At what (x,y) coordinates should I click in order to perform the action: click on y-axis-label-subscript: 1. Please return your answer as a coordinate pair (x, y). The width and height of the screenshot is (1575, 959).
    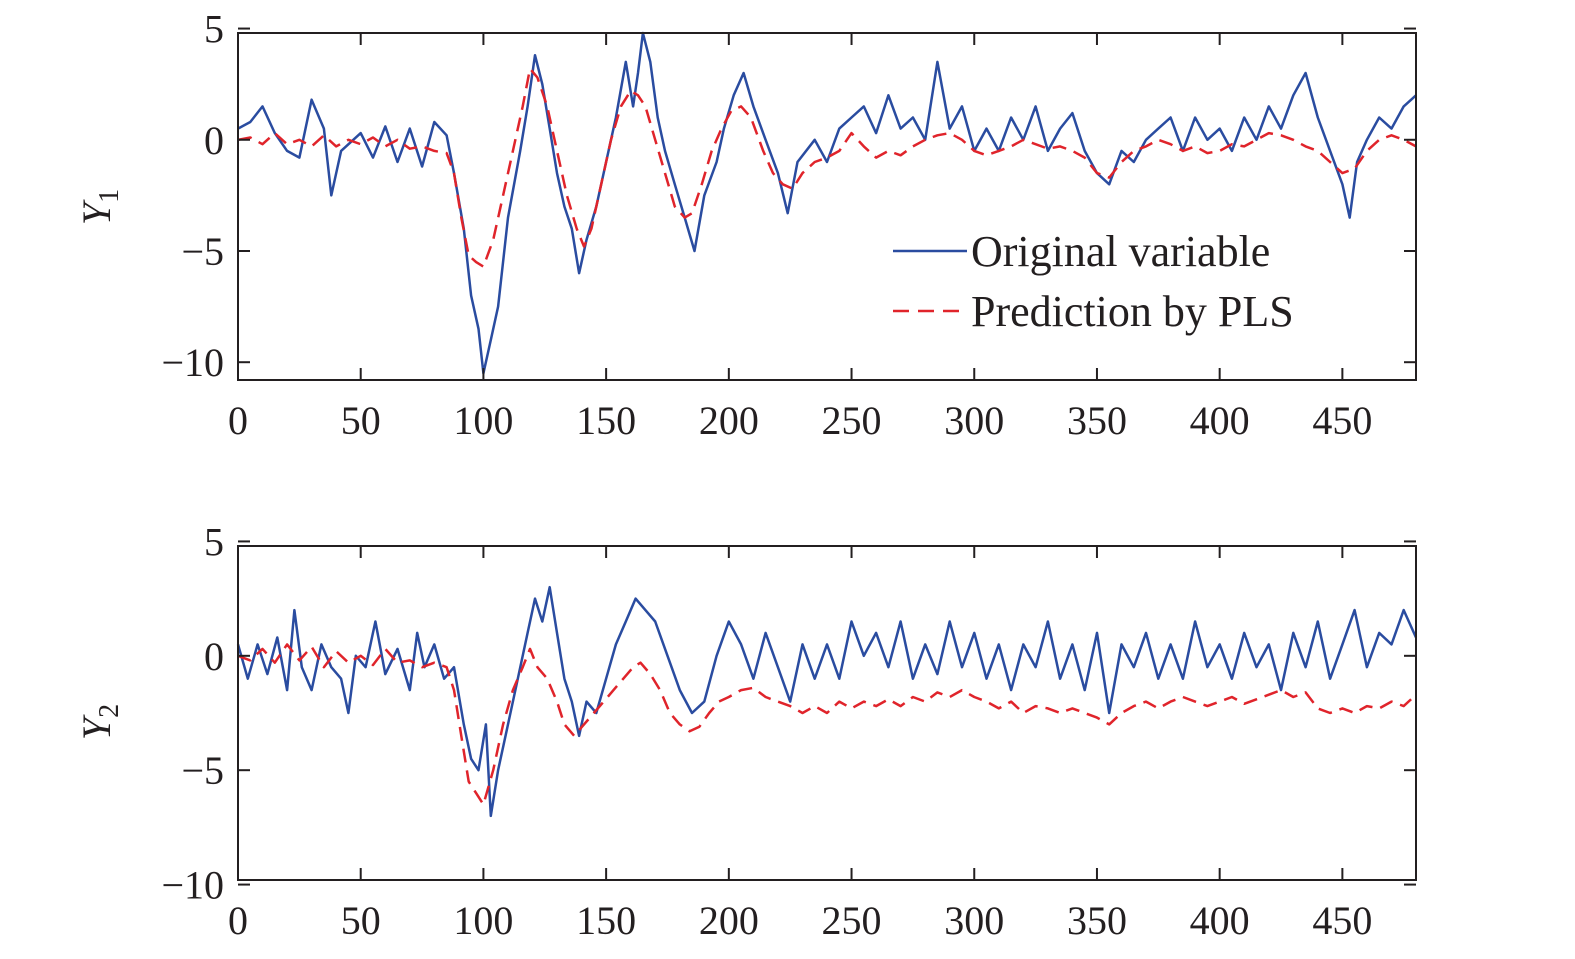
    Looking at the image, I should click on (109, 196).